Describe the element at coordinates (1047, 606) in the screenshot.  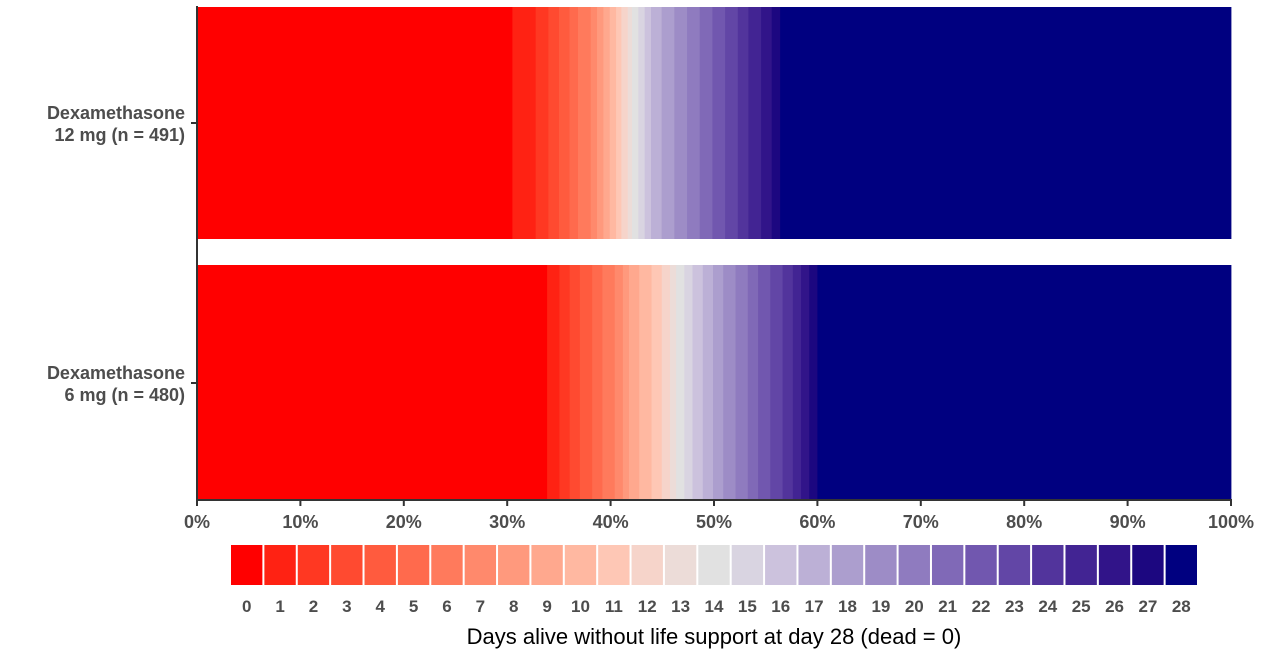
I see `legend-label: 24` at that location.